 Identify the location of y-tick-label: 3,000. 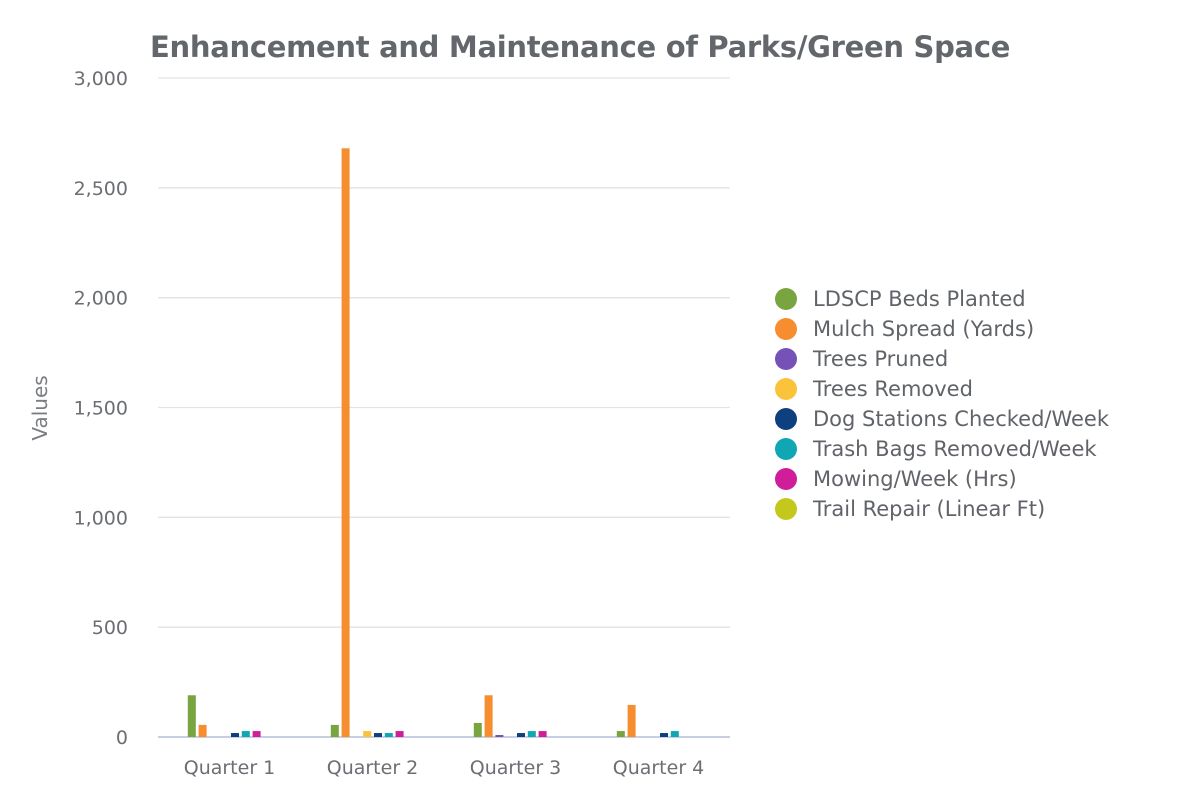
(101, 79).